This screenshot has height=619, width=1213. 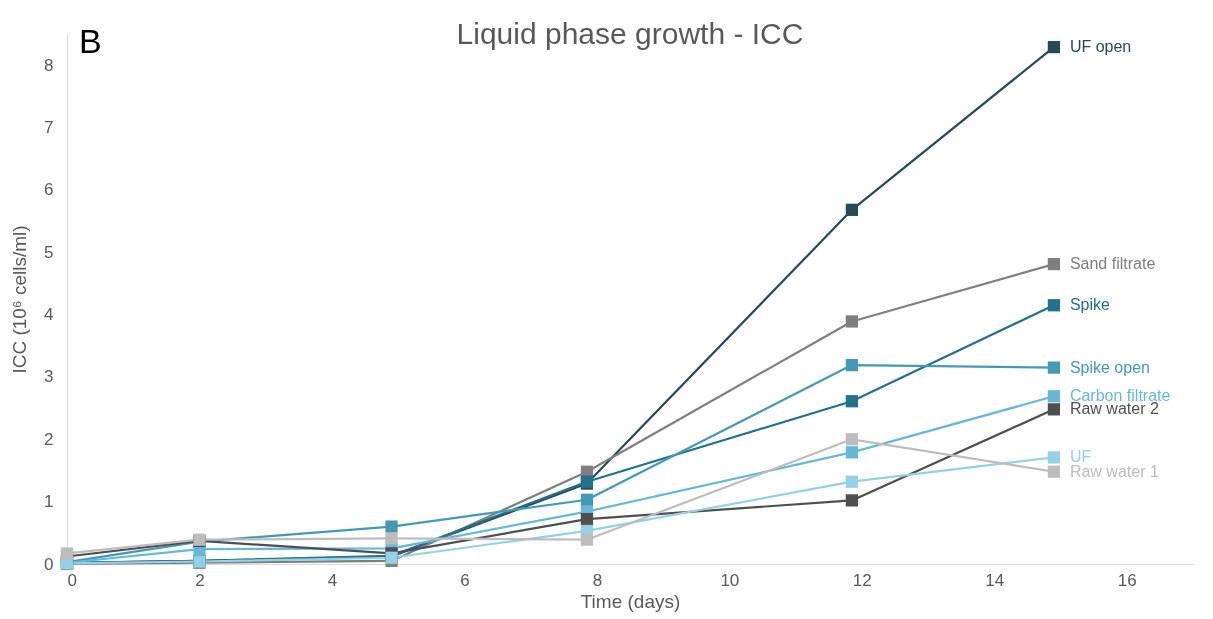 I want to click on y-tick-label: 2, so click(x=49, y=439).